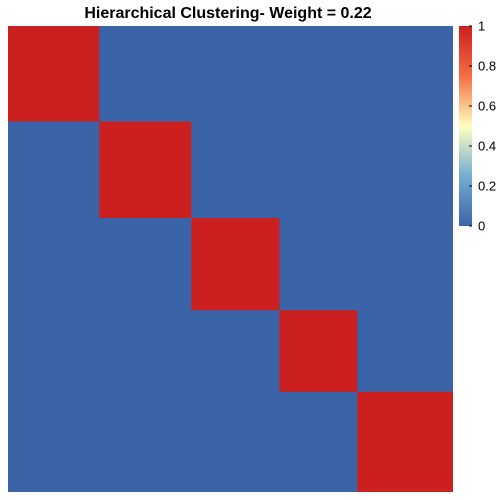 Image resolution: width=500 pixels, height=500 pixels. I want to click on colorbar-tick-label: 0.4, so click(487, 146).